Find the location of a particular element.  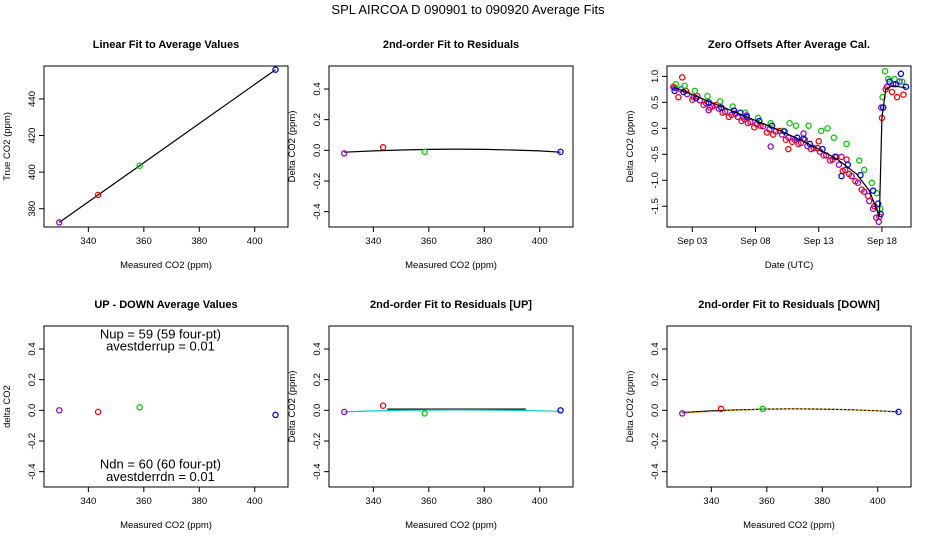

panel-title: 2nd-order Fit to Residuals [DOWN] is located at coordinates (789, 305).